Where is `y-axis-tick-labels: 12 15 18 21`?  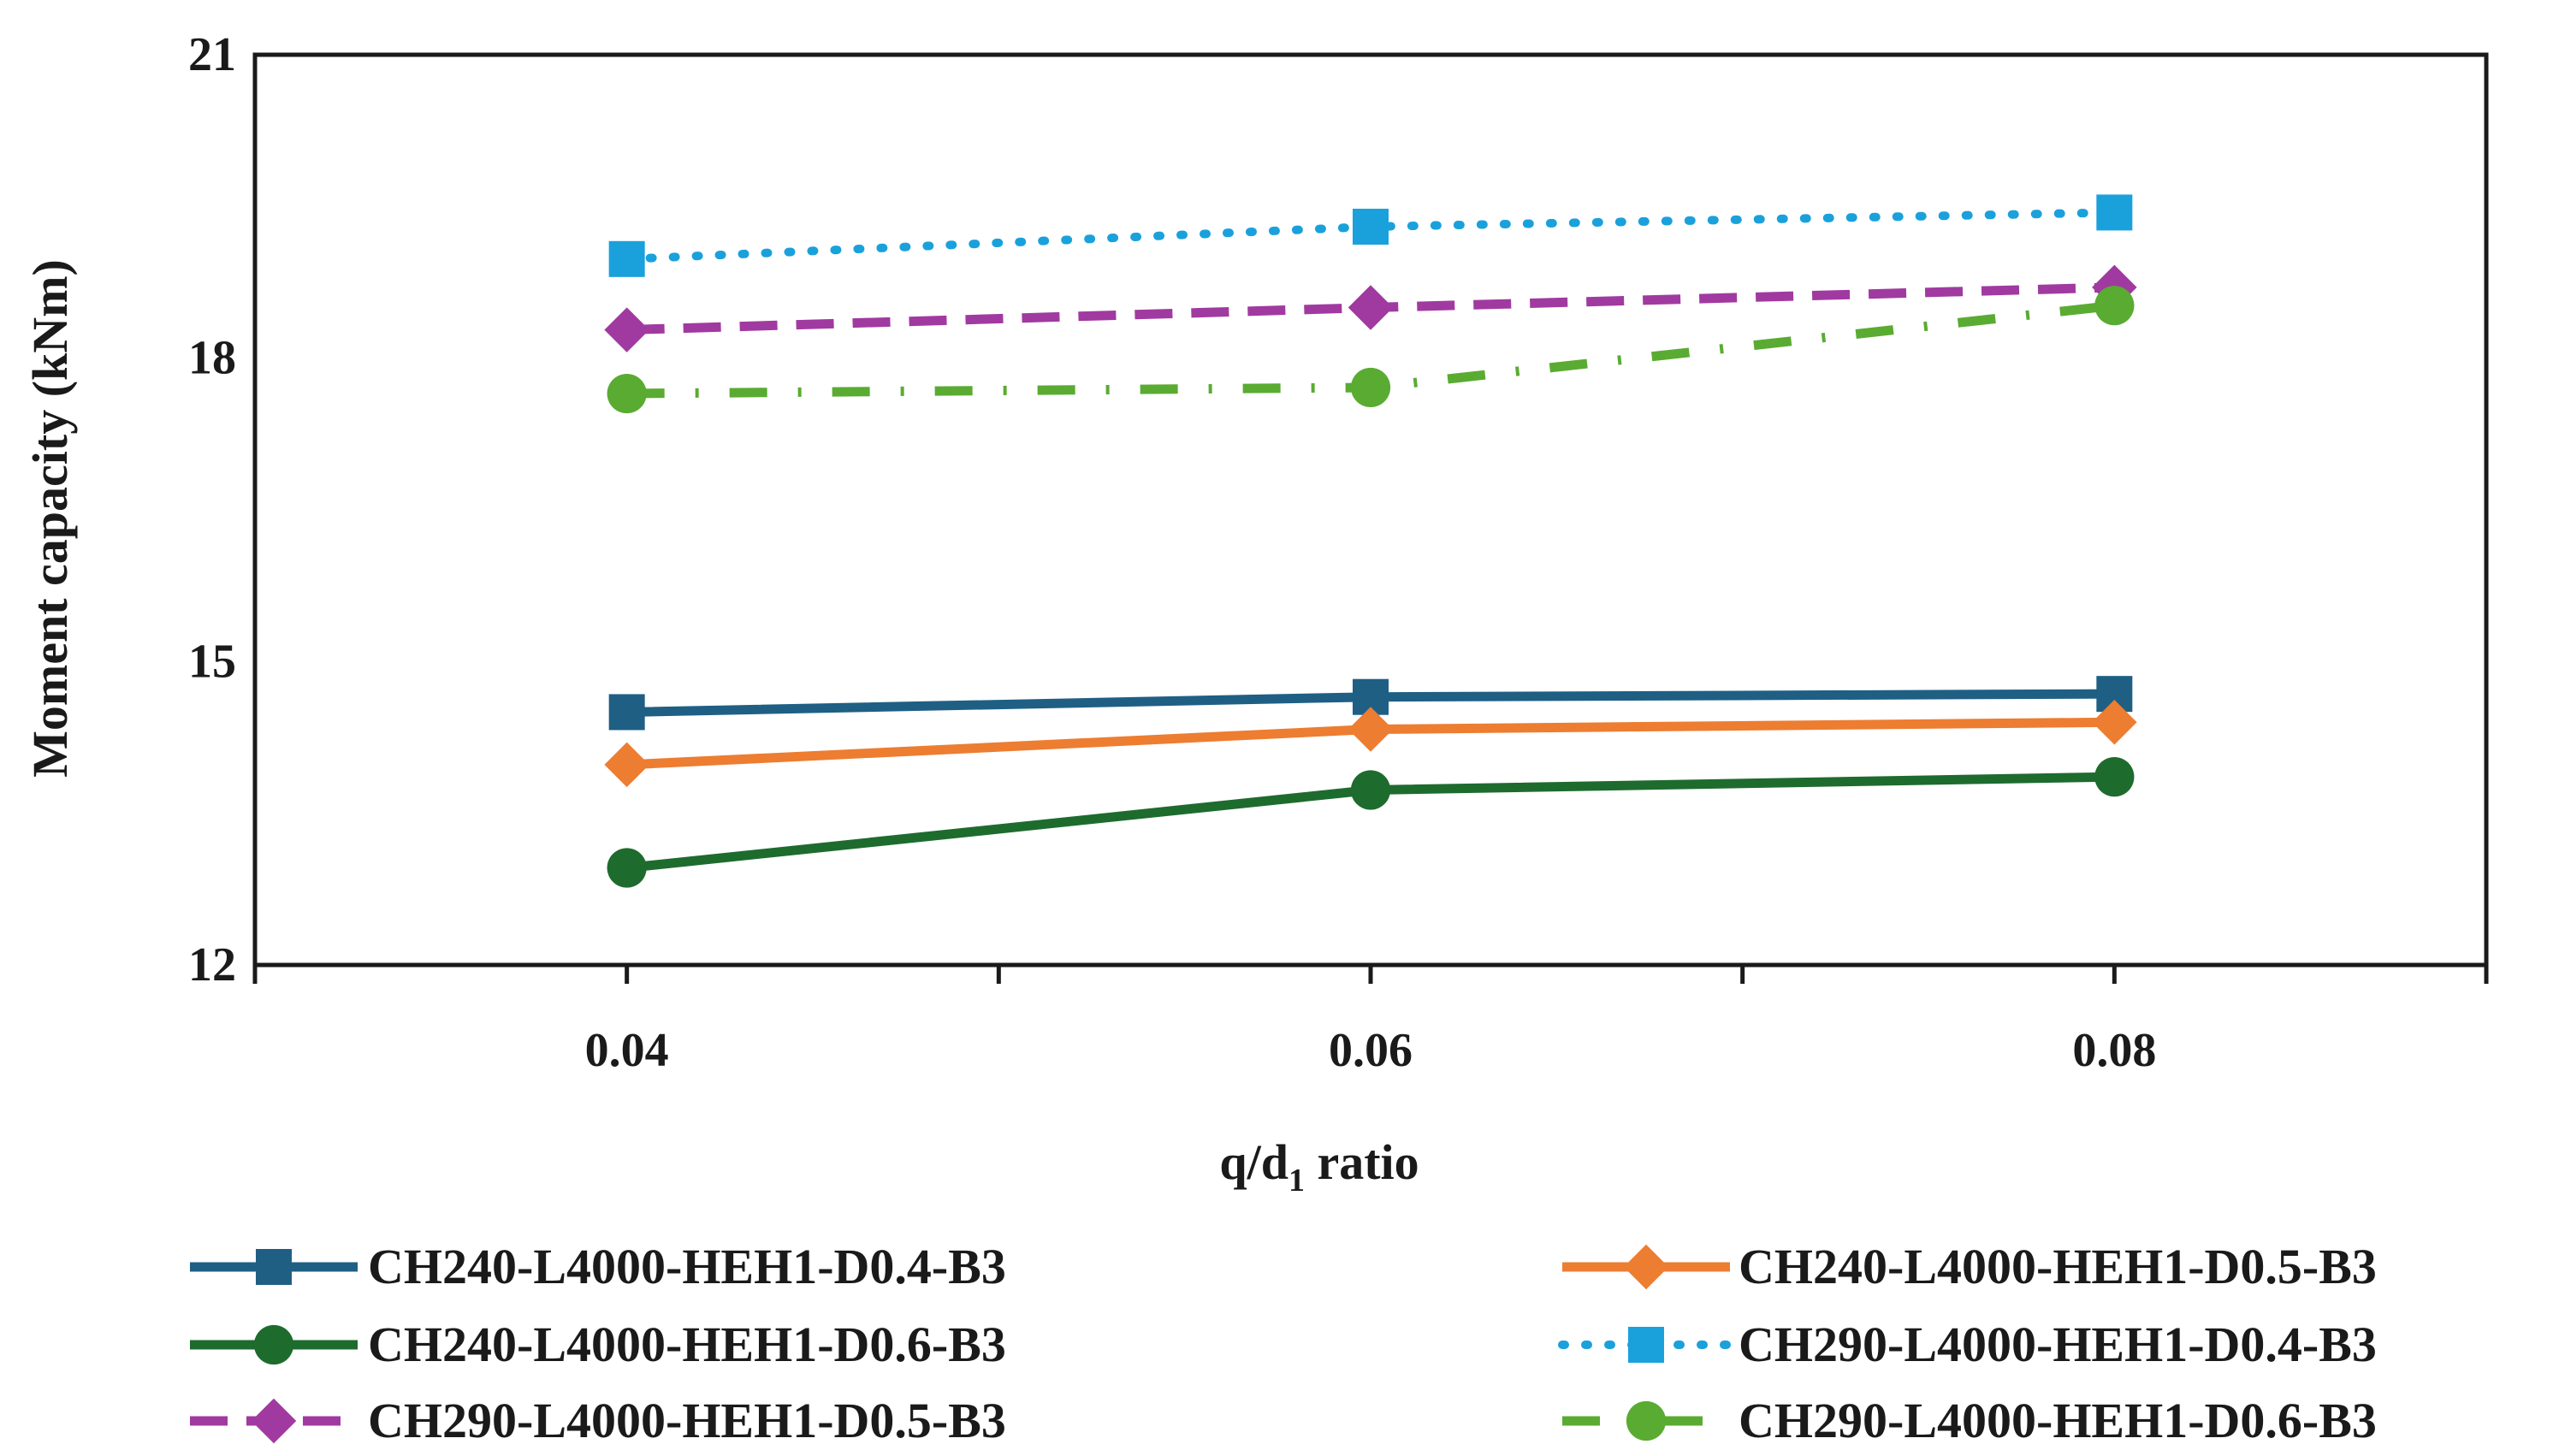
y-axis-tick-labels: 12 15 18 21 is located at coordinates (212, 509).